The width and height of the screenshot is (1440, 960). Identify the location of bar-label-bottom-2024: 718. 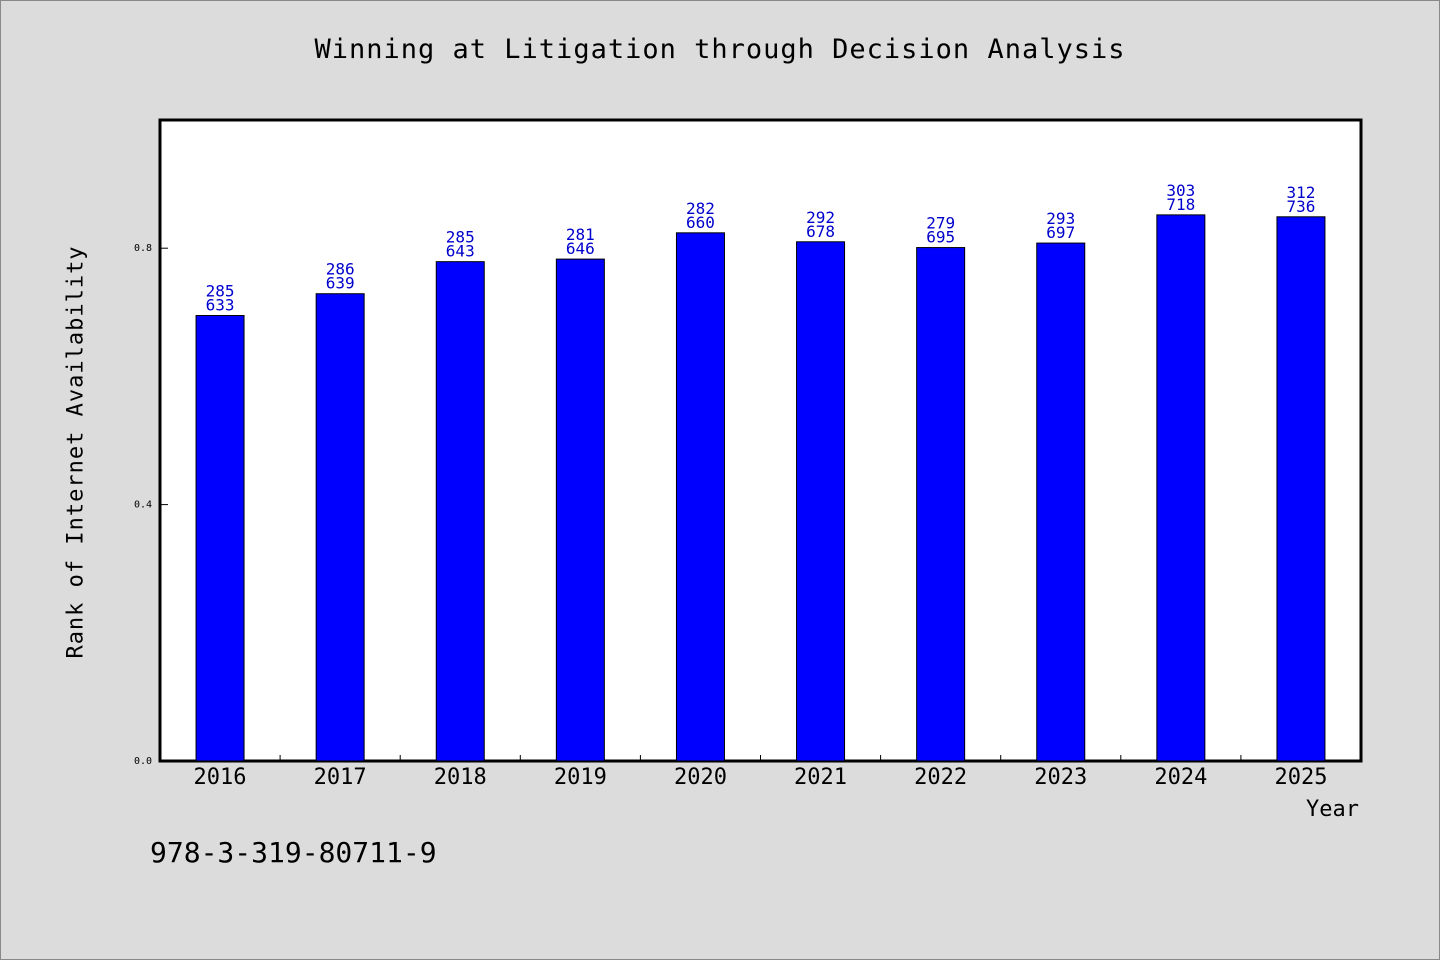
(1180, 204).